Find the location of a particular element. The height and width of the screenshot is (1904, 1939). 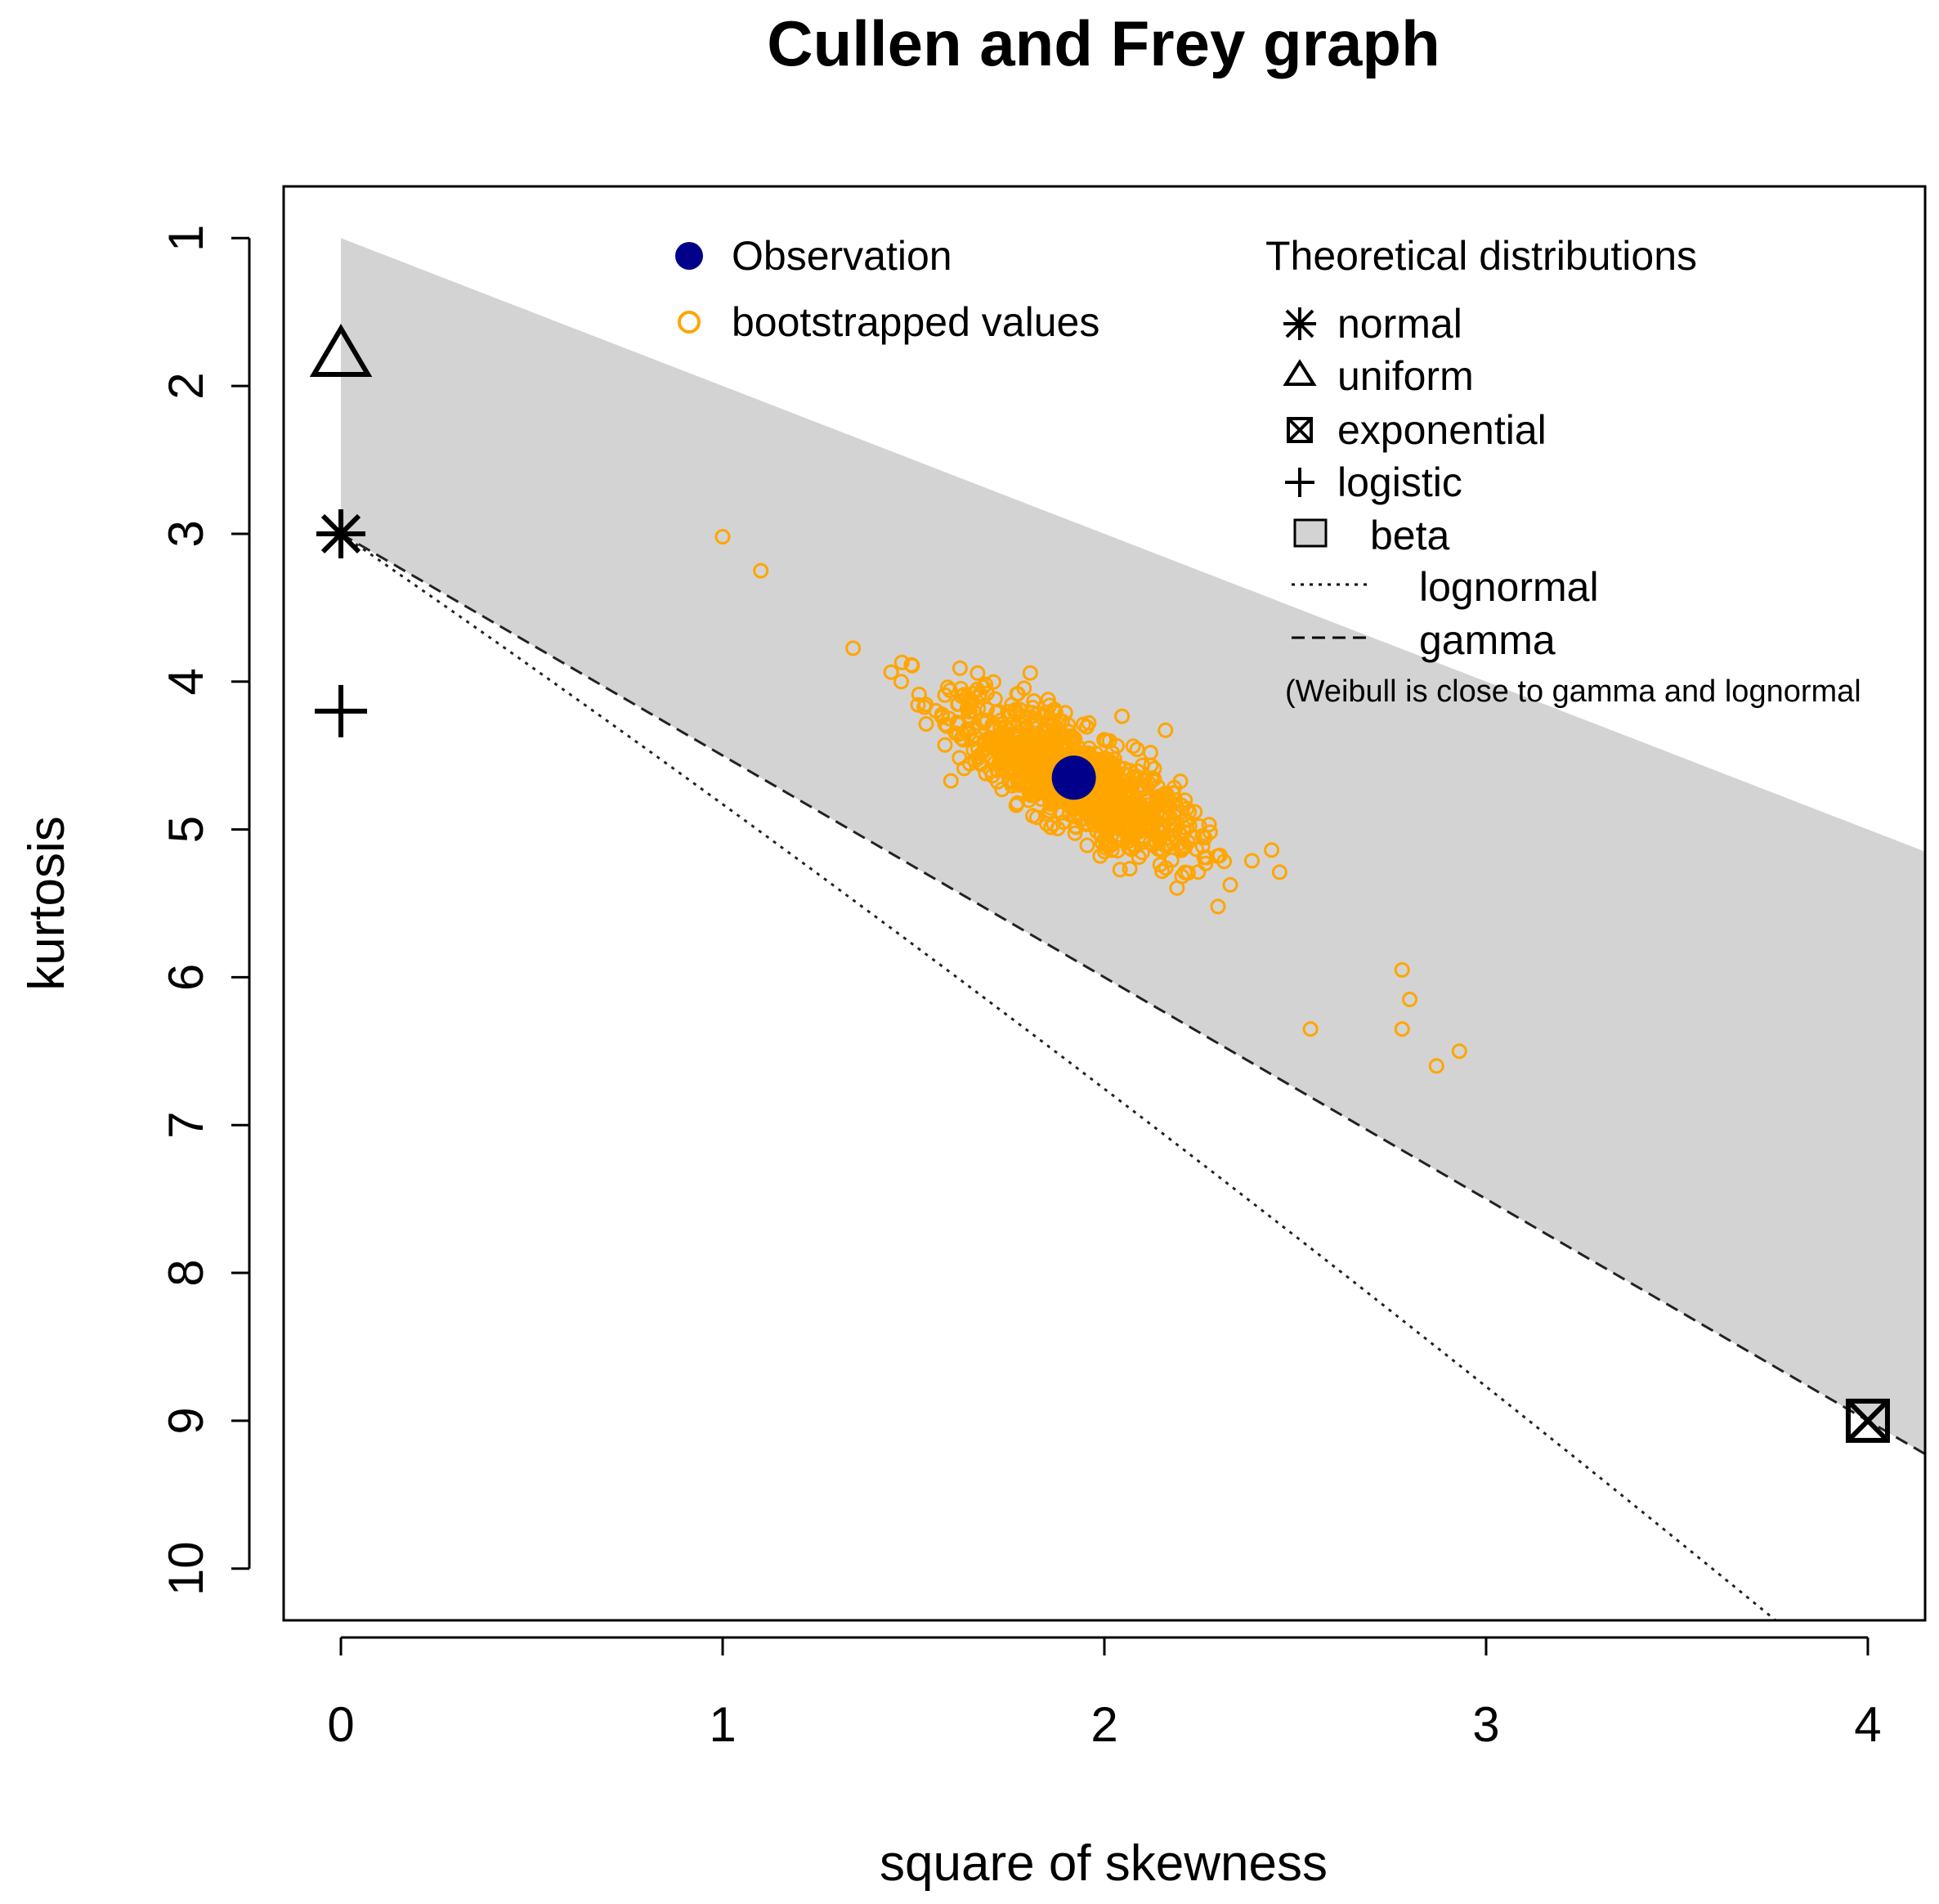

legend-observation-marker is located at coordinates (689, 256).